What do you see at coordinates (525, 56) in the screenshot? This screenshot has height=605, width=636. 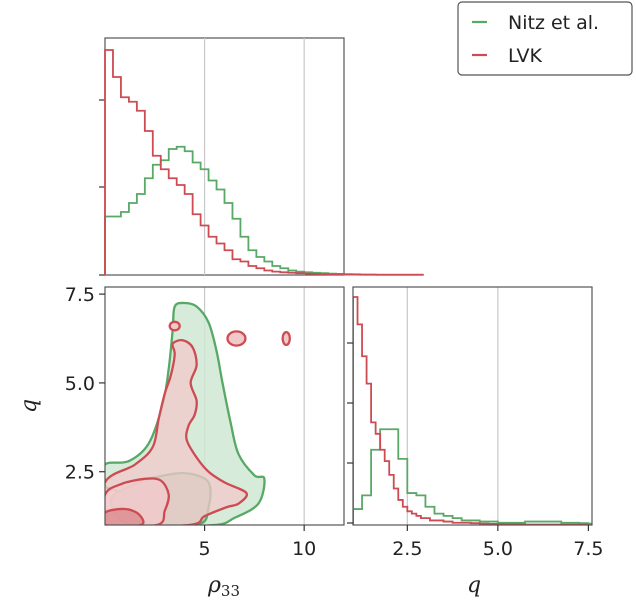 I see `legend-label: LVK` at bounding box center [525, 56].